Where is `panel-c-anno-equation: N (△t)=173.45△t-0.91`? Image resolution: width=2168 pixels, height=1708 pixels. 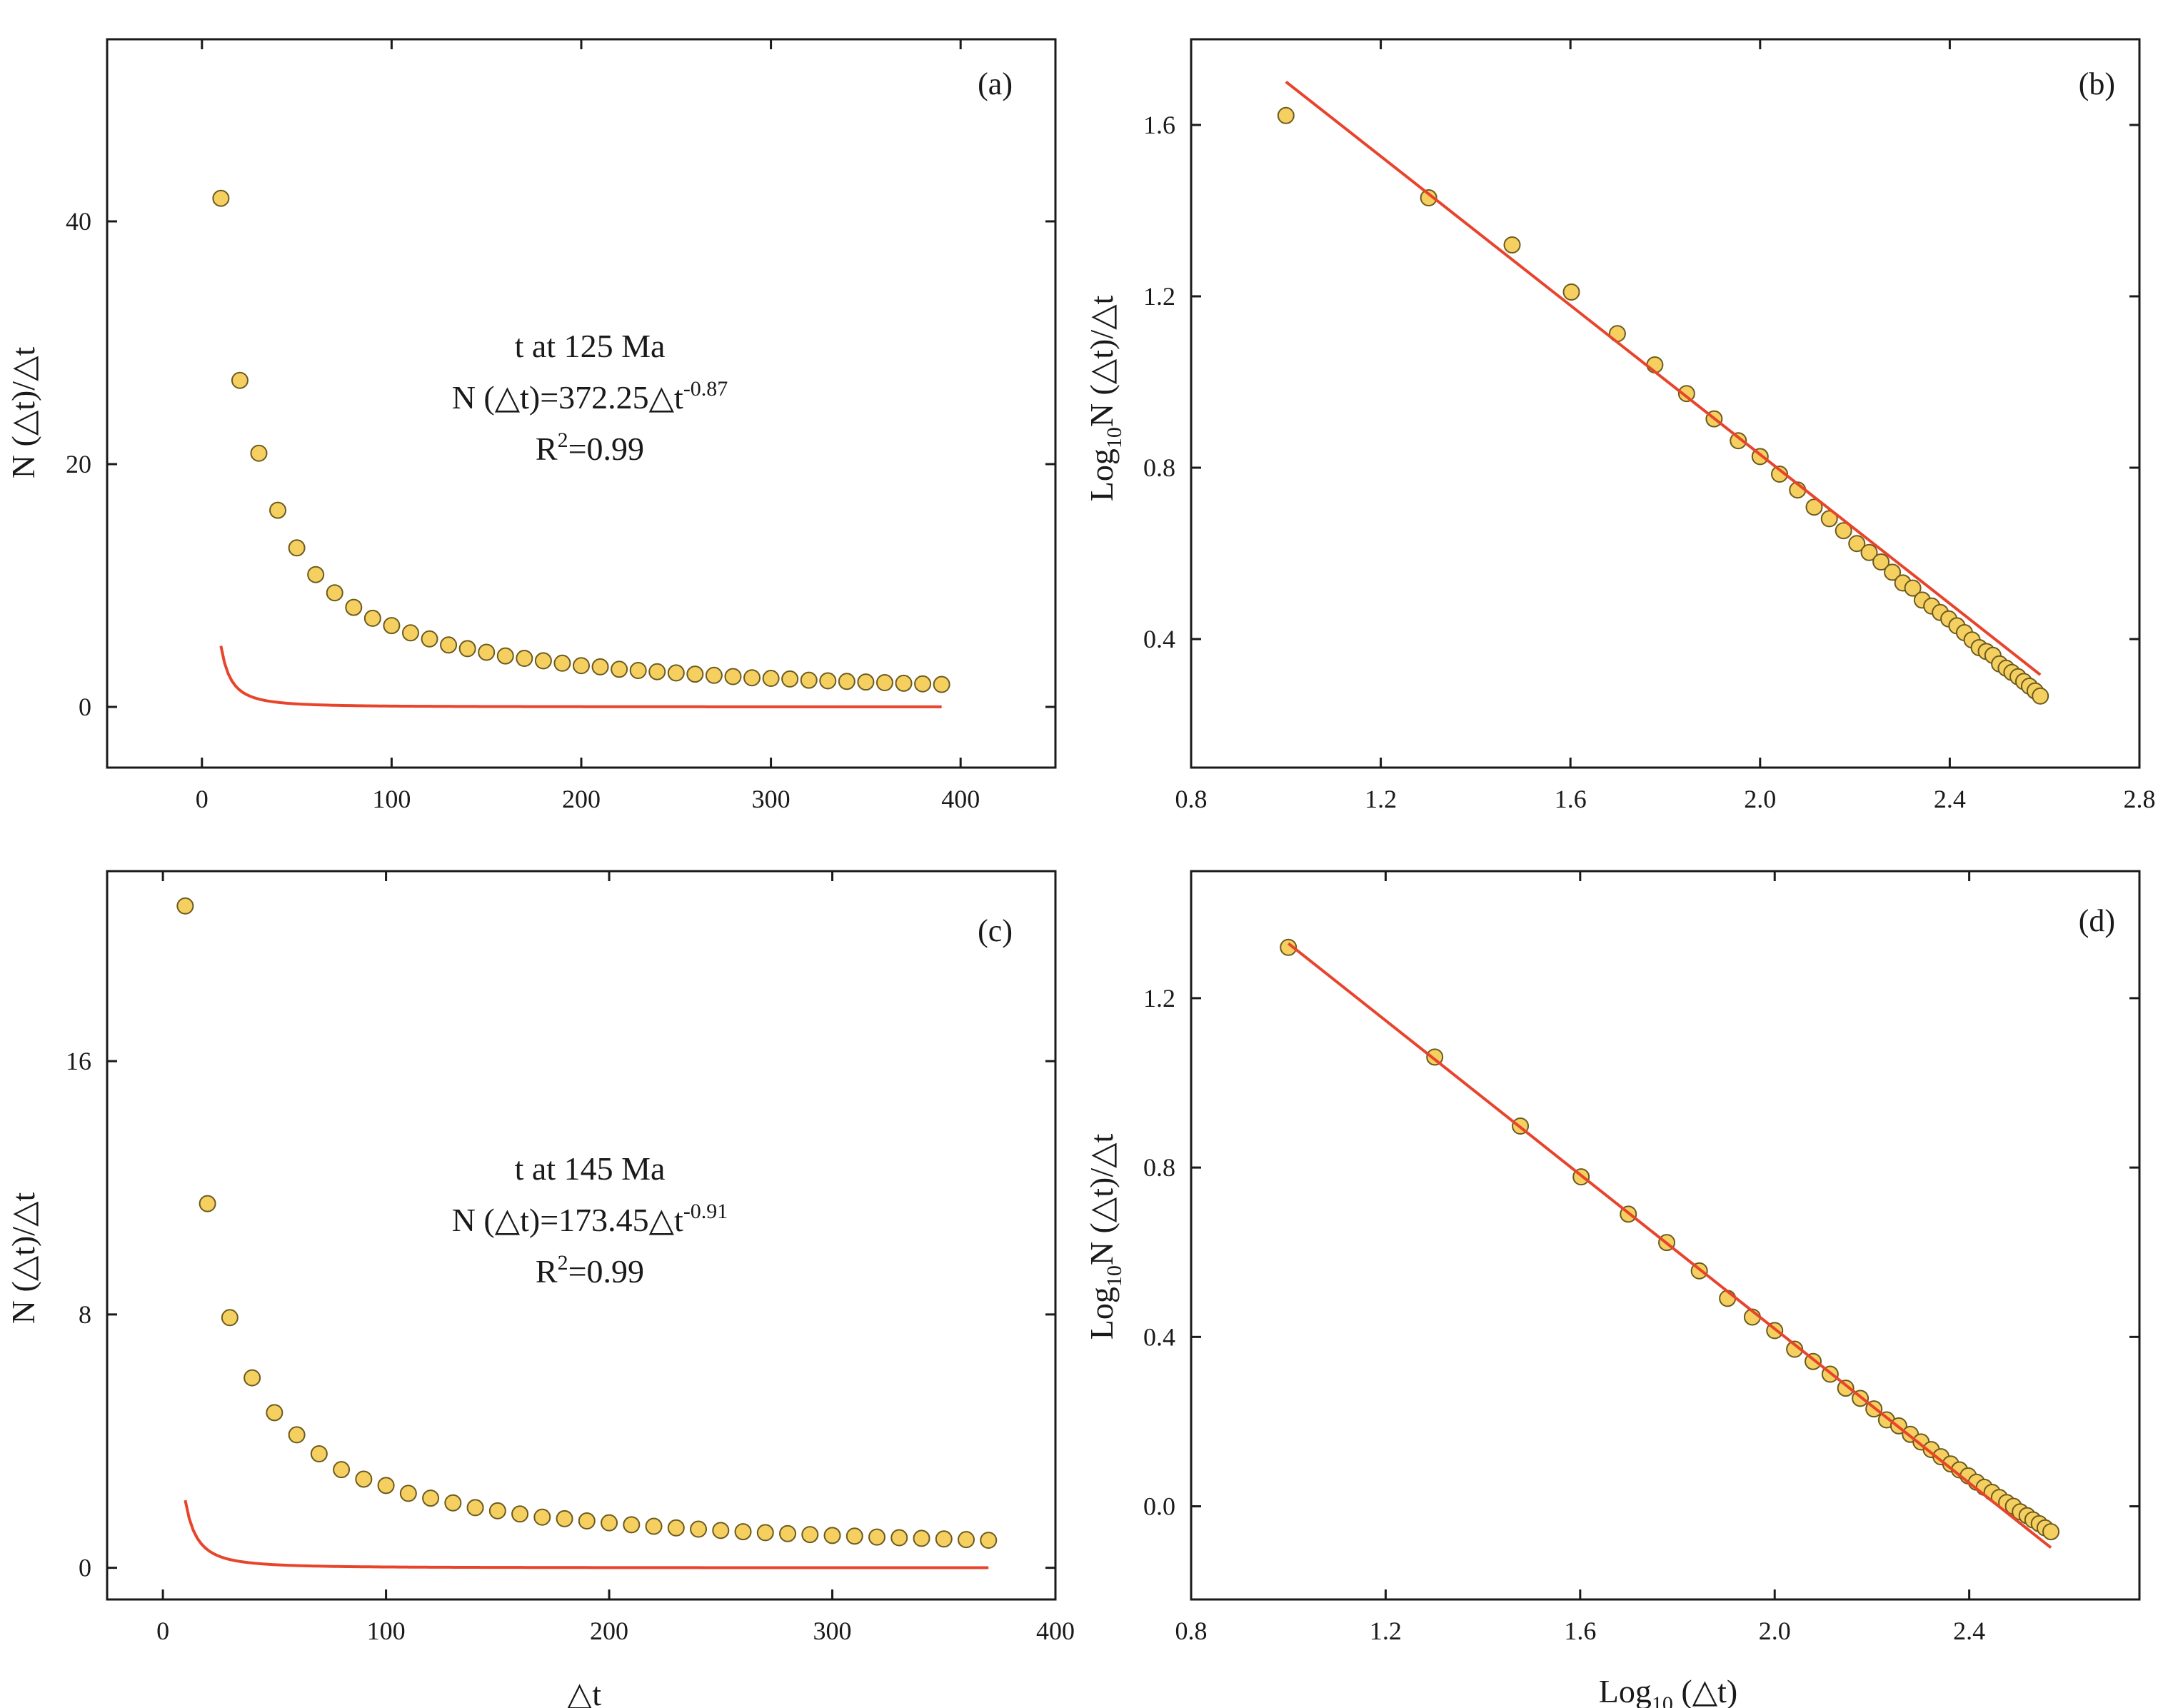 panel-c-anno-equation: N (△t)=173.45△t-0.91 is located at coordinates (590, 1219).